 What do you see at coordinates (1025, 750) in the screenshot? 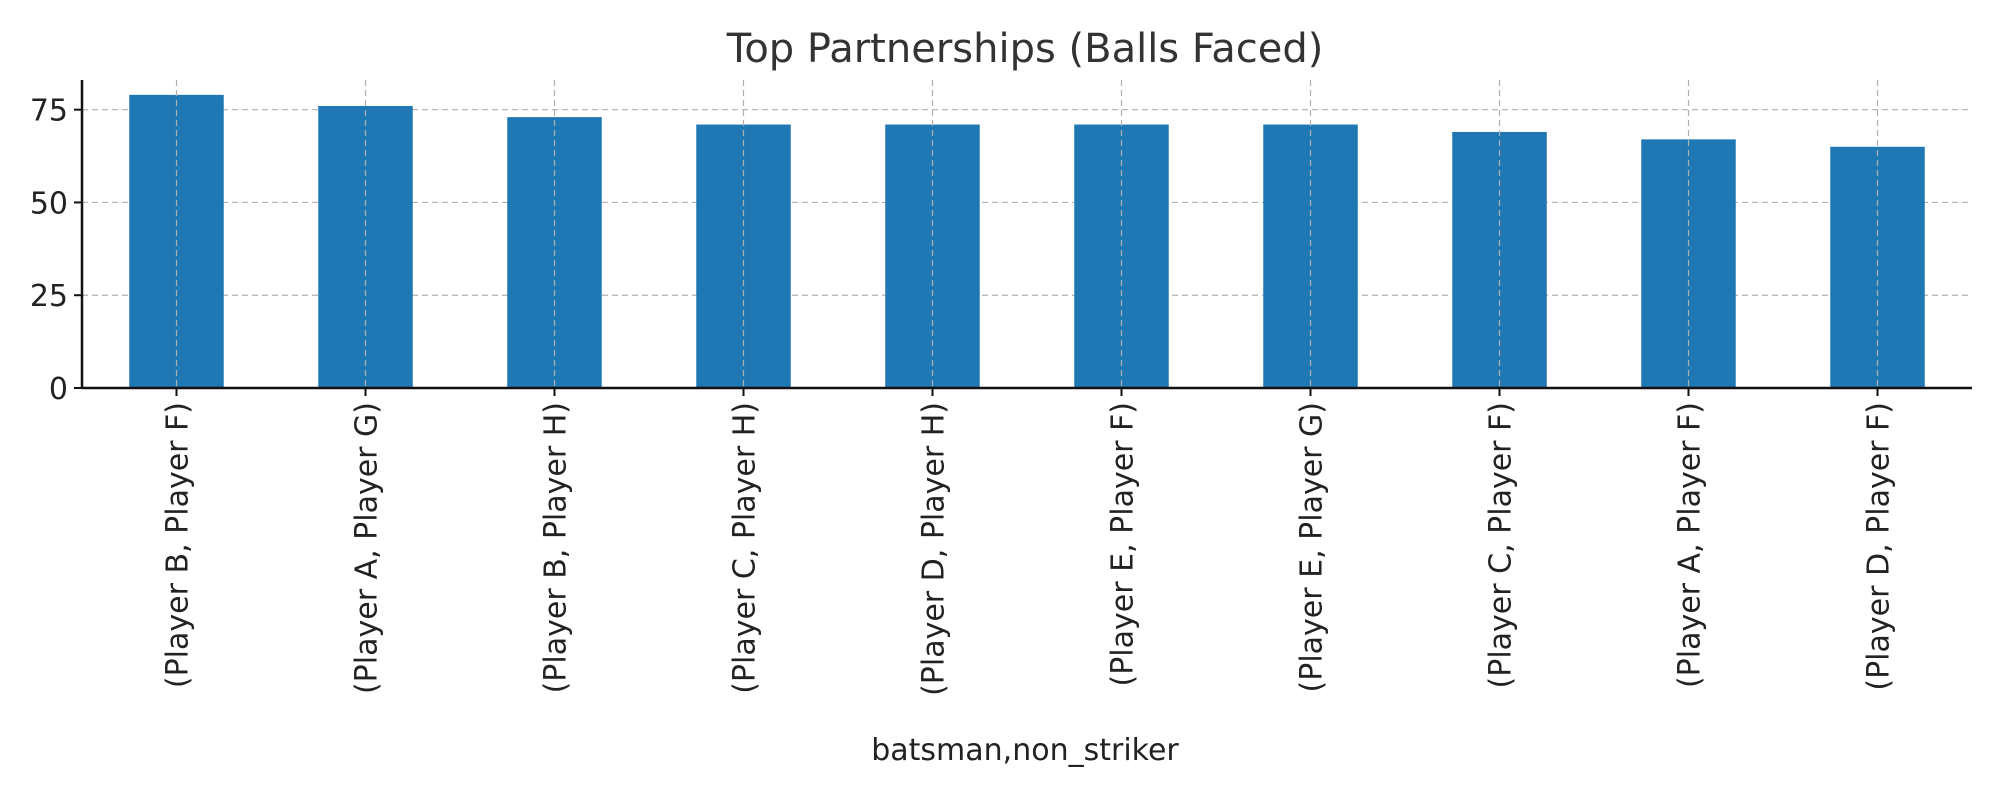
I see `x-axis-label: batsman,non_striker` at bounding box center [1025, 750].